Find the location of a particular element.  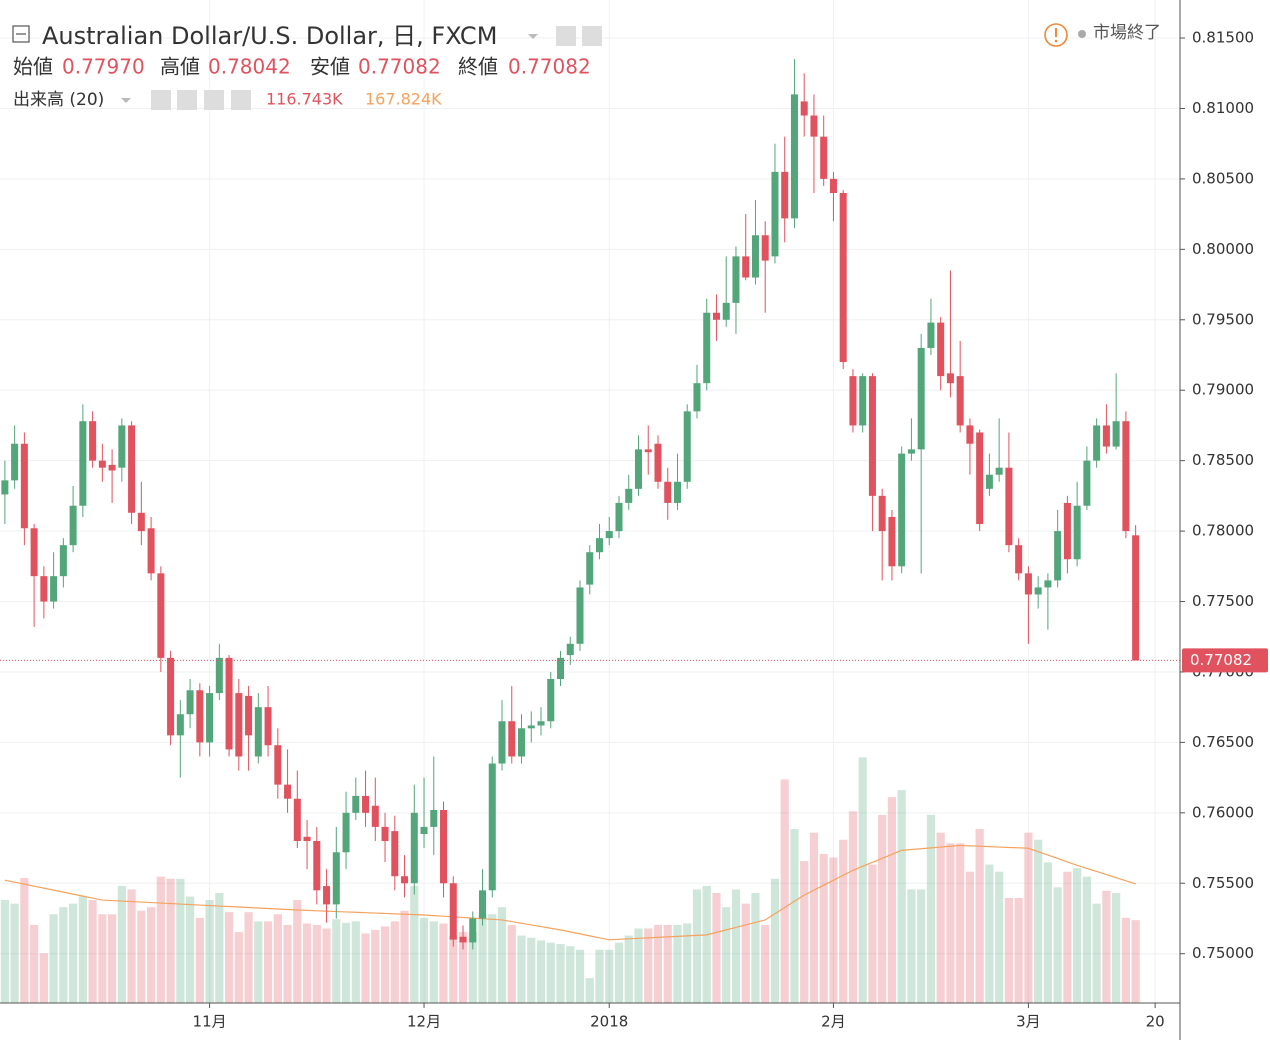

last-price-tag is located at coordinates (1225, 660).